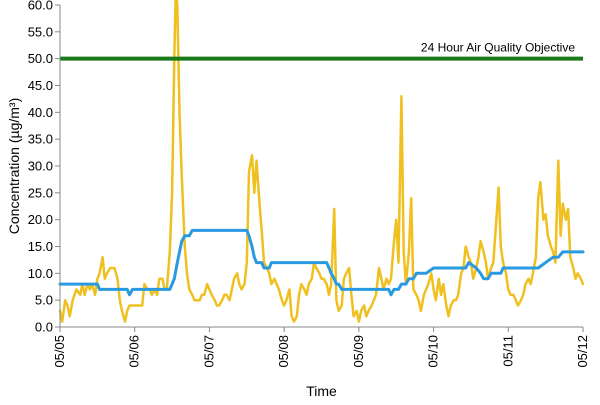 The image size is (600, 405). I want to click on y-tick-label: 25.0, so click(40, 192).